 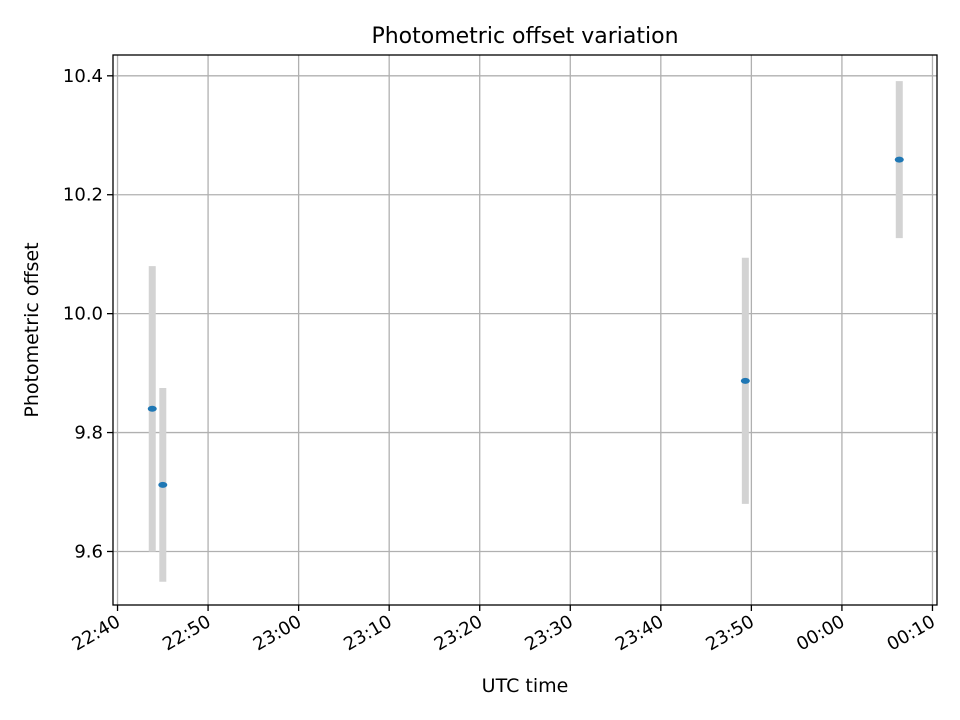 What do you see at coordinates (820, 633) in the screenshot?
I see `x-tick-label: 00:00` at bounding box center [820, 633].